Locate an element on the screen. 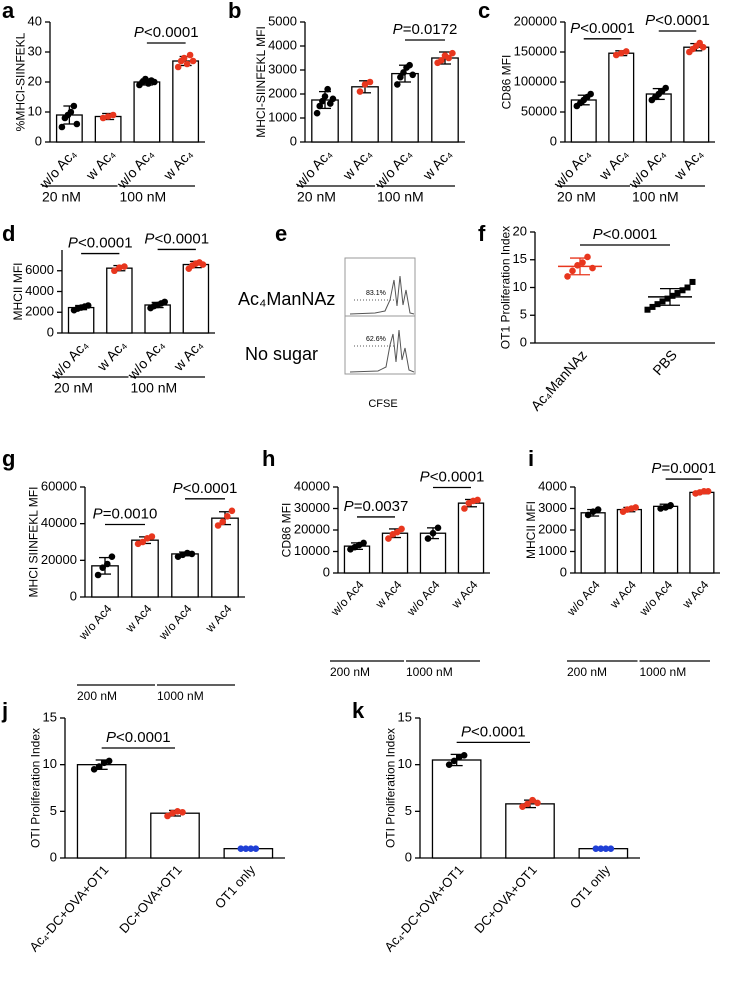  y-axis-label: %MHCI-SIINFEKL is located at coordinates (21, 81).